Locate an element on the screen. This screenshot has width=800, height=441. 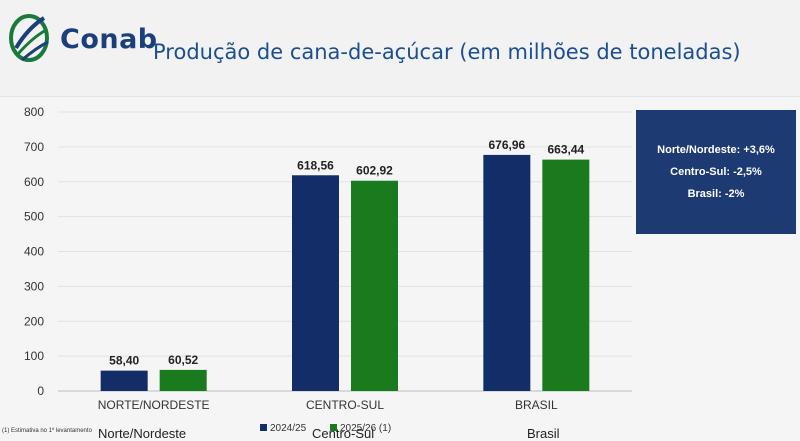
y-tick-label: 700 is located at coordinates (34, 147).